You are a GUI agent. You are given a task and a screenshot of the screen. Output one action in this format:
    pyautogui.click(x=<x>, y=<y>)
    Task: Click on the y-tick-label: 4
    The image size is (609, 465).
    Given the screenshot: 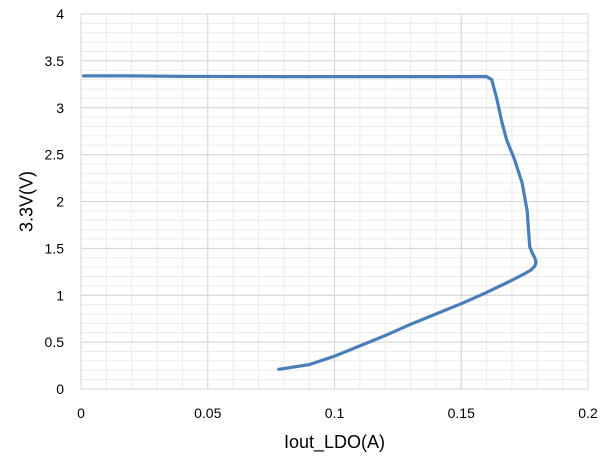 What is the action you would take?
    pyautogui.click(x=60, y=14)
    